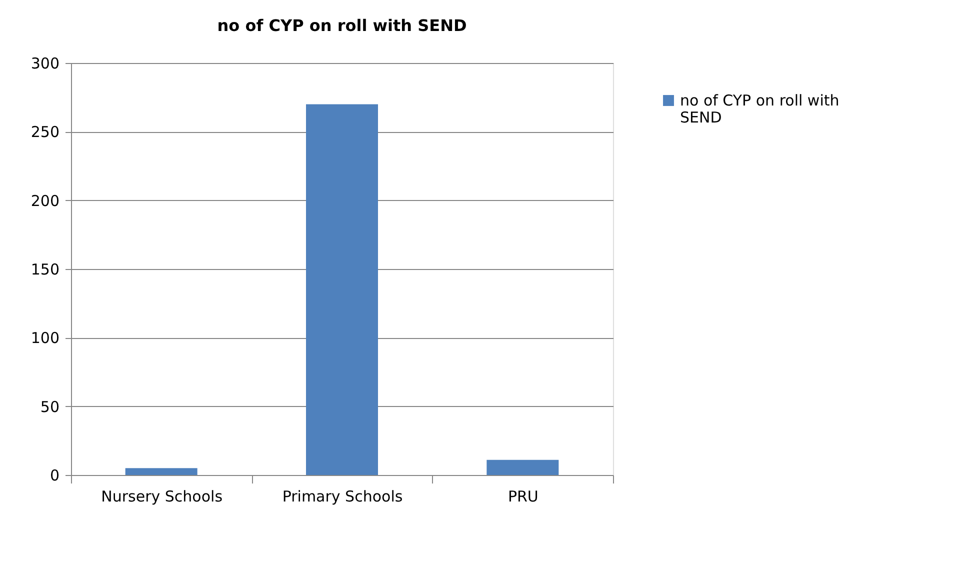 The image size is (968, 580). Describe the element at coordinates (162, 497) in the screenshot. I see `x-tick-label: Nursery Schools` at that location.